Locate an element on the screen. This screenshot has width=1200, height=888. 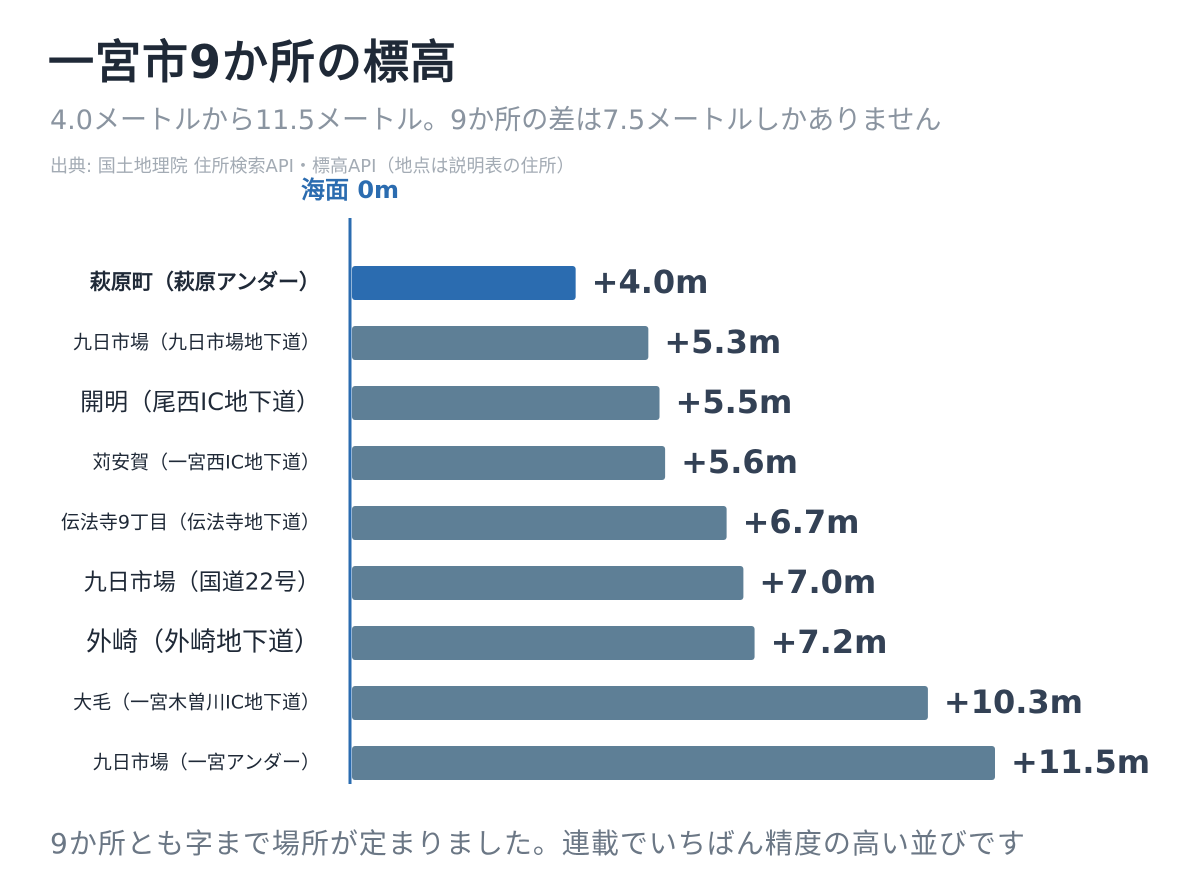
category-label: 外崎（外崎地下道） is located at coordinates (203, 643).